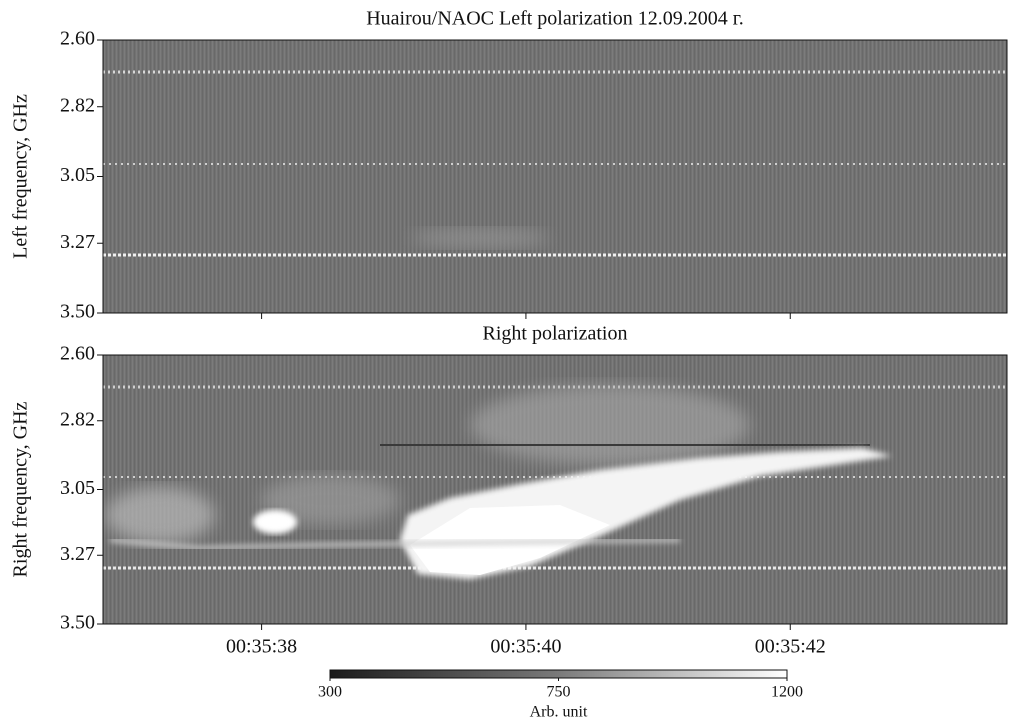  What do you see at coordinates (330, 692) in the screenshot?
I see `colorbar-tick-label: 300` at bounding box center [330, 692].